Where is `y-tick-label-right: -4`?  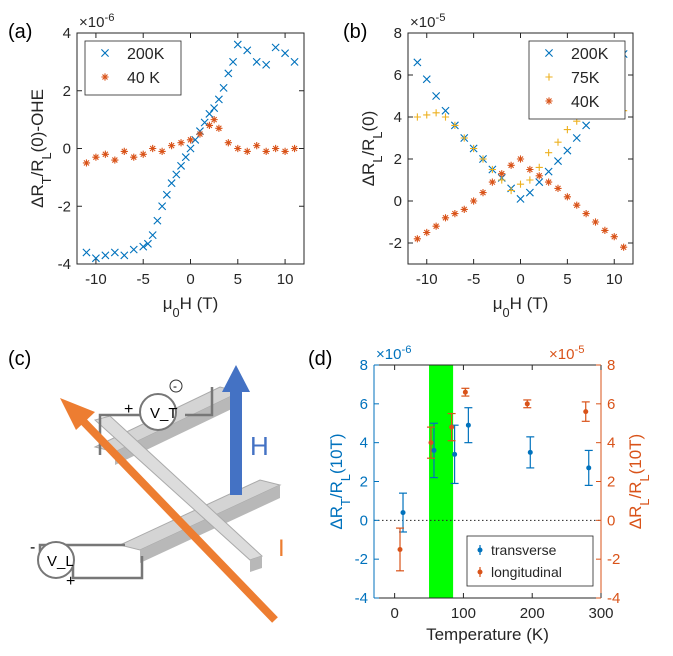 y-tick-label-right: -4 is located at coordinates (613, 598).